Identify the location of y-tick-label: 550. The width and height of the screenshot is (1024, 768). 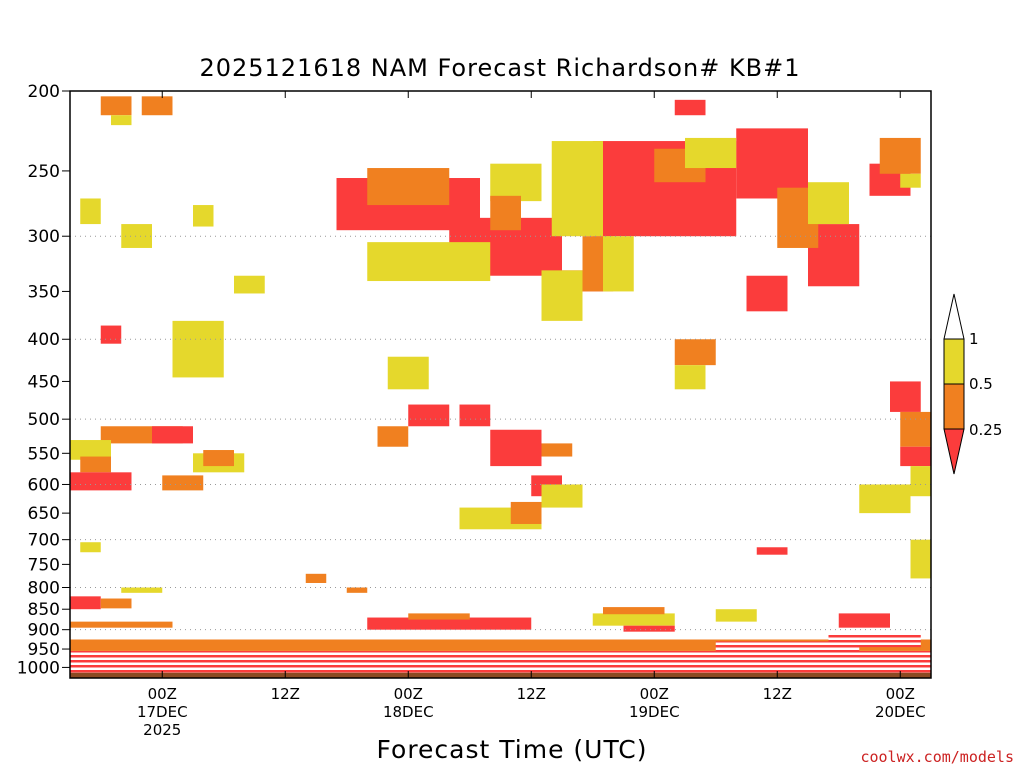
(44, 454).